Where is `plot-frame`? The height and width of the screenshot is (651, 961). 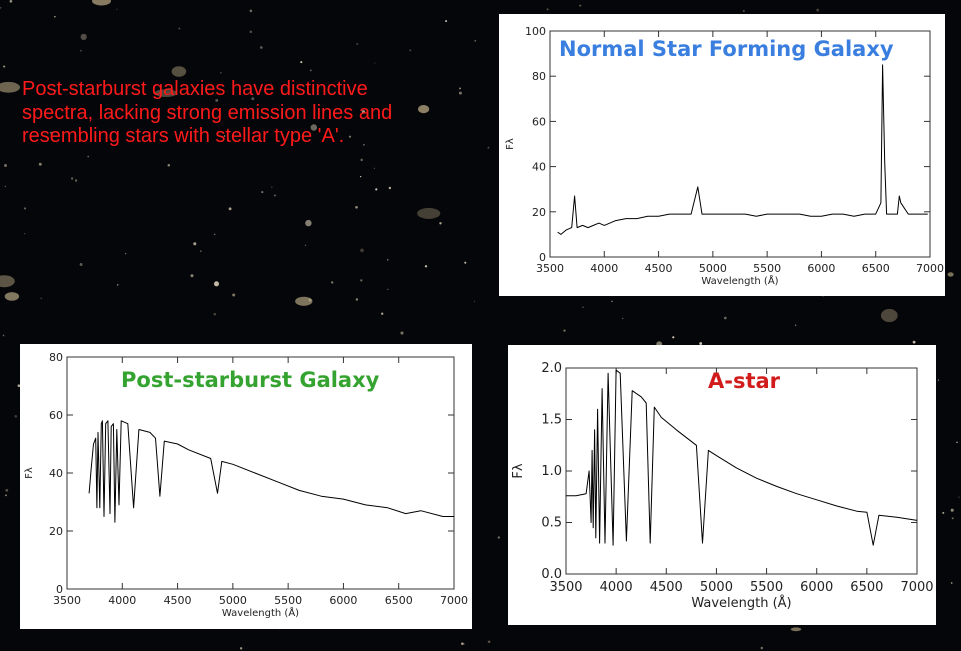 plot-frame is located at coordinates (740, 144).